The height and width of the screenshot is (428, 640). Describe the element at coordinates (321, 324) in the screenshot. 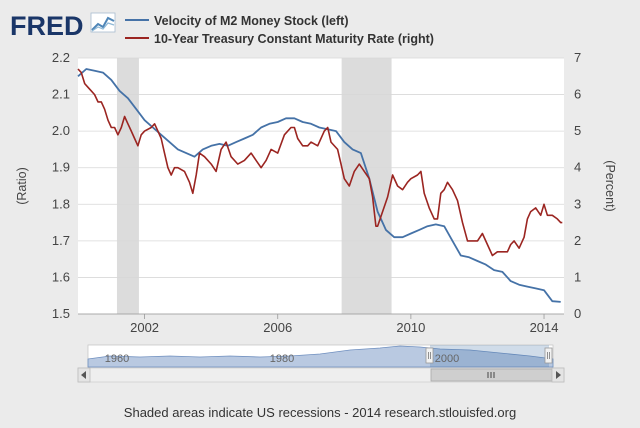

I see `x-axis-ticks: 2002 2006 2010 2014` at that location.